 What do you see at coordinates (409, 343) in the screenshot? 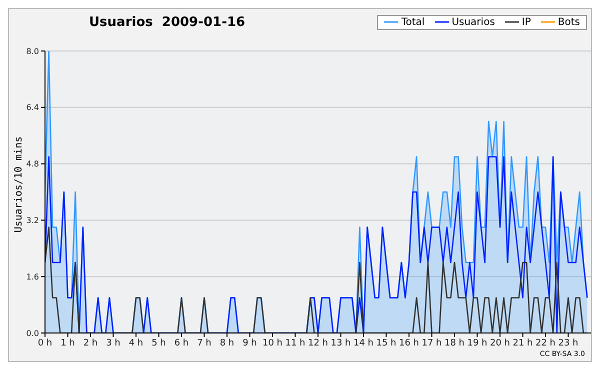
I see `x-tick-label: 16 h` at bounding box center [409, 343].